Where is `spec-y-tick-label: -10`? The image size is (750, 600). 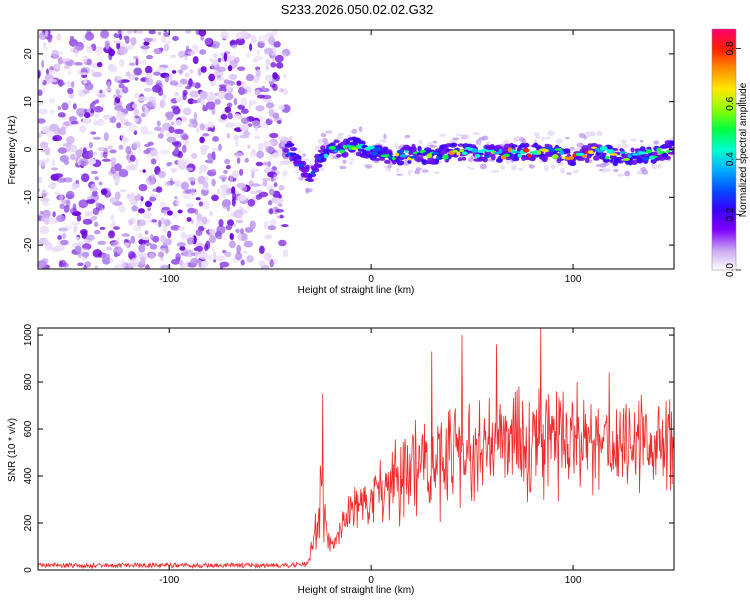 spec-y-tick-label: -10 is located at coordinates (28, 197).